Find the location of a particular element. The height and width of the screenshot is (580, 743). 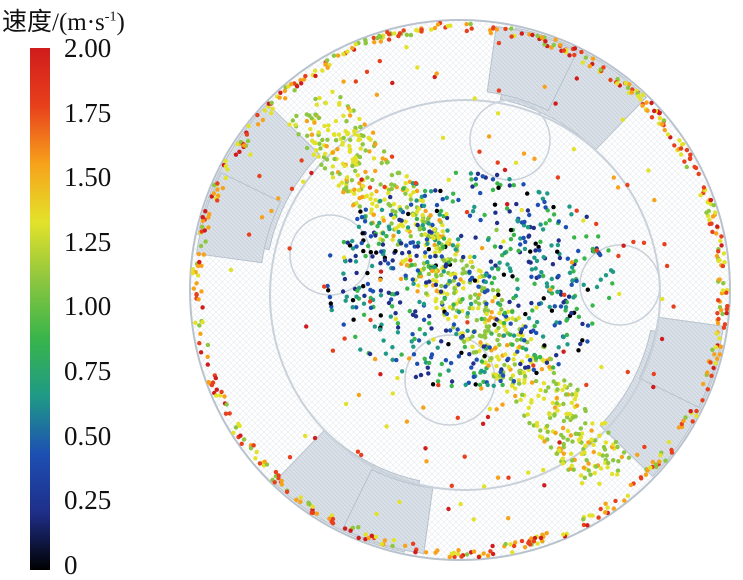

scale-tick-label: 1.50 is located at coordinates (88, 177).